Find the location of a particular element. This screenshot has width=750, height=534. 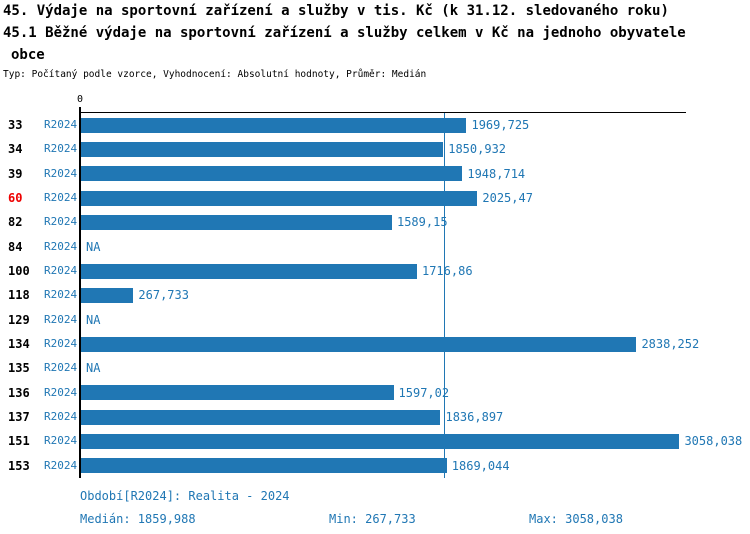

bar-value-label: 1836,897 is located at coordinates (474, 417).